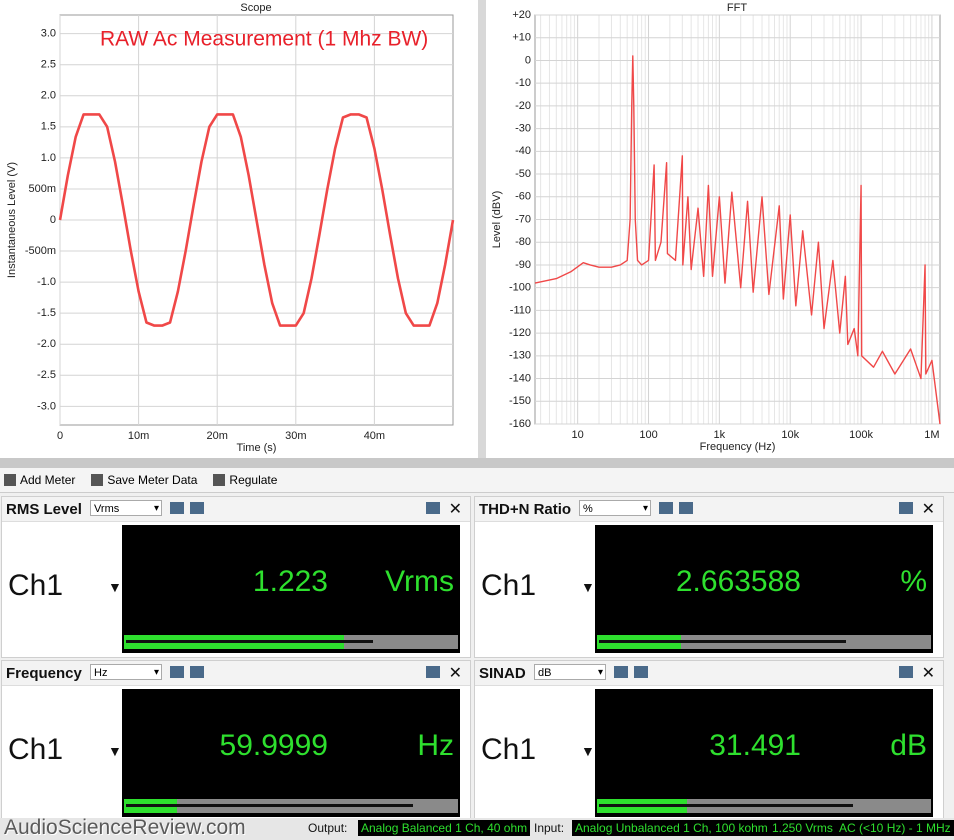 This screenshot has width=954, height=840. I want to click on splitter, so click(477, 463).